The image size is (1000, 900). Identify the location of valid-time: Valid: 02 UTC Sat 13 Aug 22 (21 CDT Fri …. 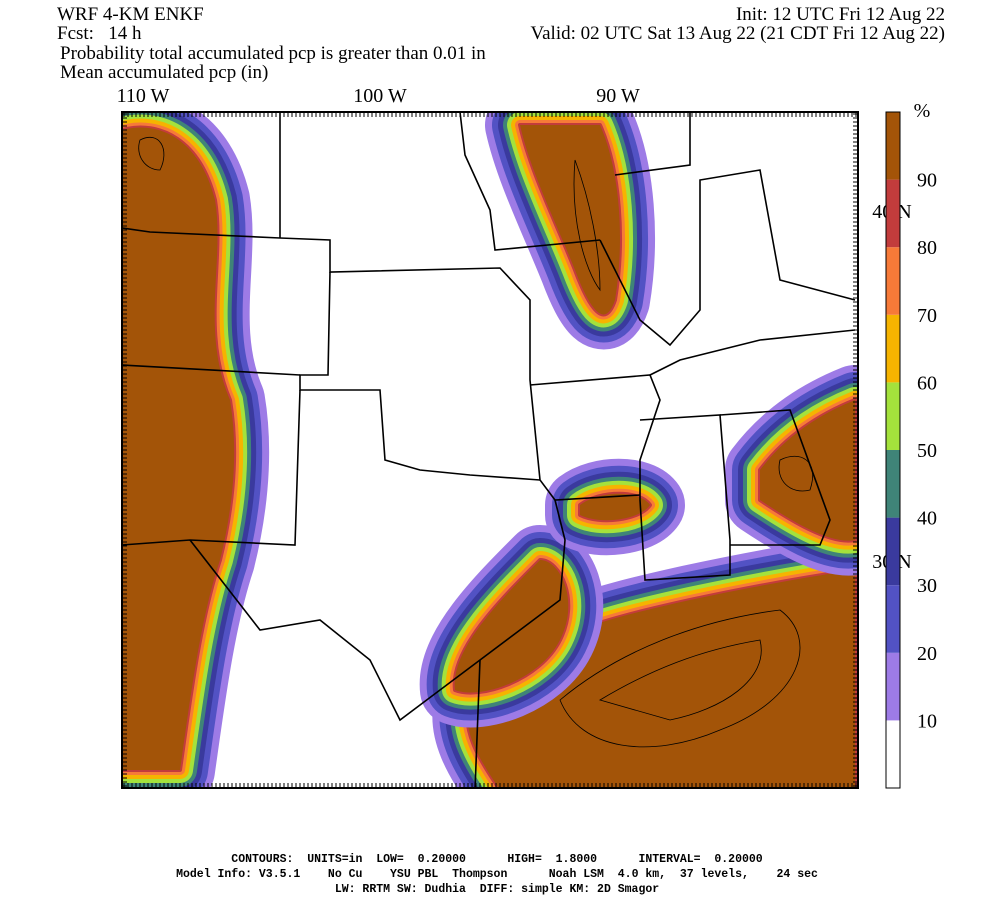
(738, 33).